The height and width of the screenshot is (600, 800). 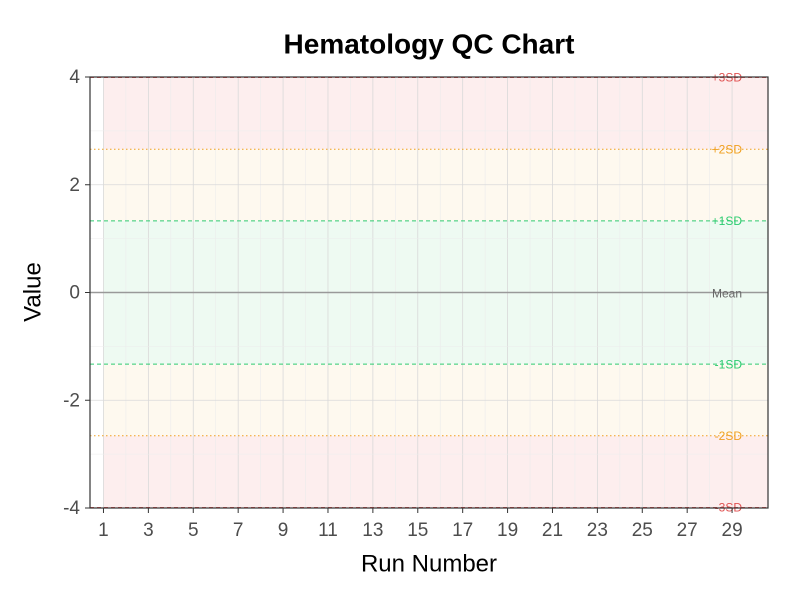 What do you see at coordinates (462, 530) in the screenshot?
I see `x-tick-label: 17` at bounding box center [462, 530].